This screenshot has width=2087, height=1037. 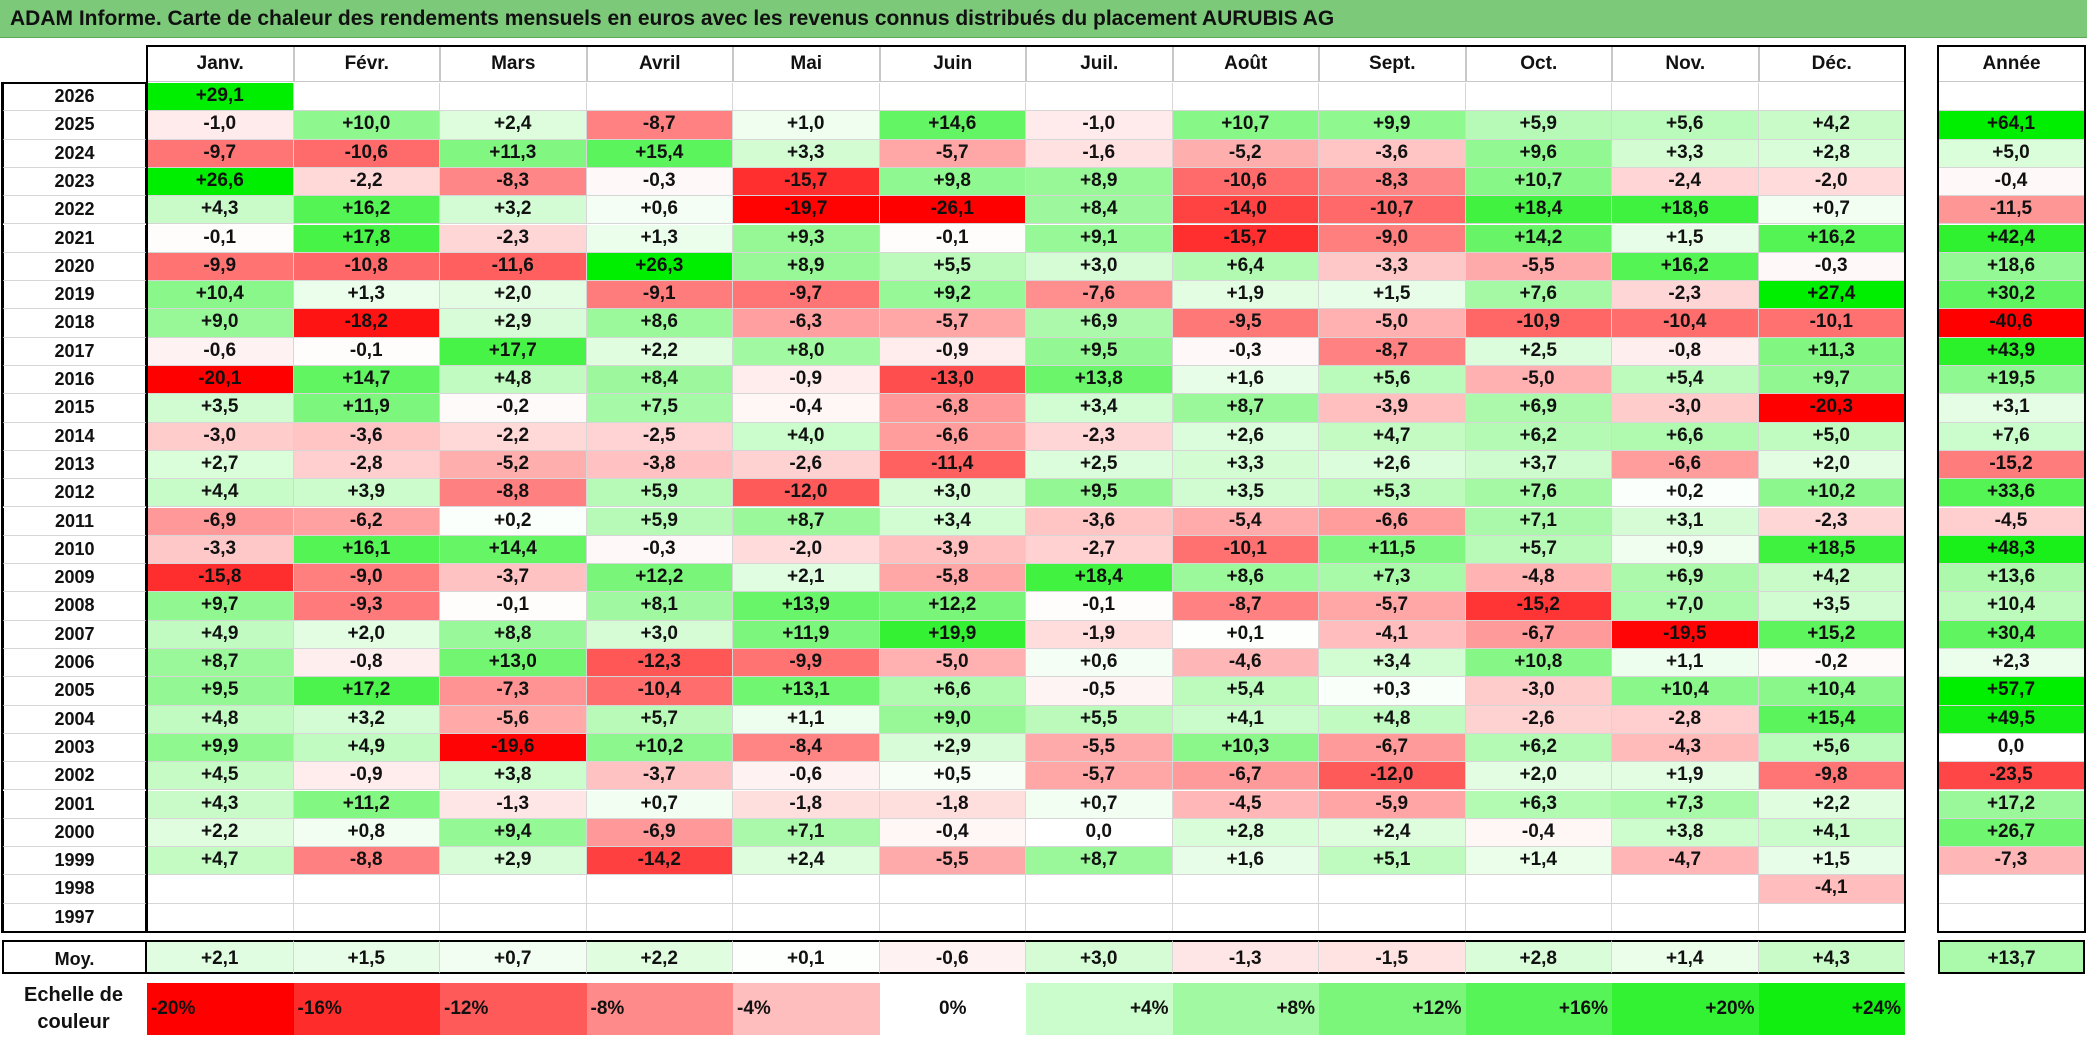 What do you see at coordinates (2011, 465) in the screenshot?
I see `annual-cell: -15,2` at bounding box center [2011, 465].